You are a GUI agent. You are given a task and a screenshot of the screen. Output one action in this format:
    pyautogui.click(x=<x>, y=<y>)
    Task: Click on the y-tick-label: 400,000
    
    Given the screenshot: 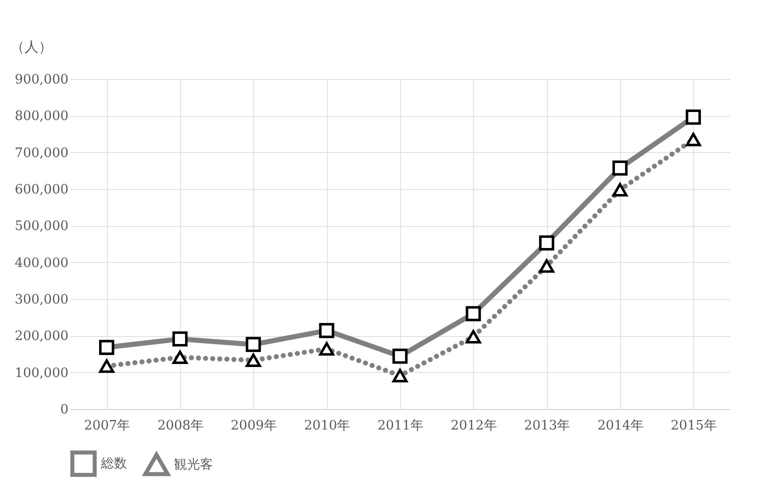 What is the action you would take?
    pyautogui.click(x=41, y=263)
    